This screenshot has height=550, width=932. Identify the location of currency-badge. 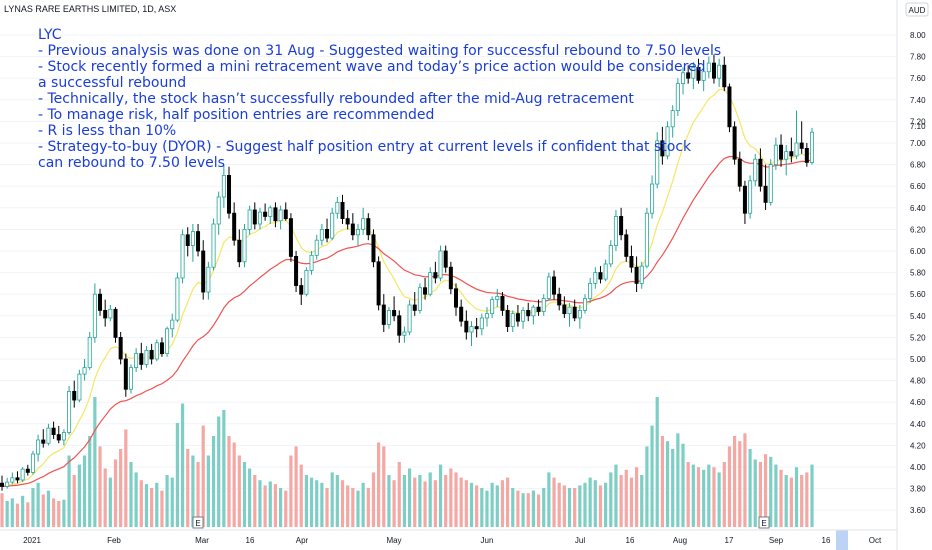
(917, 9).